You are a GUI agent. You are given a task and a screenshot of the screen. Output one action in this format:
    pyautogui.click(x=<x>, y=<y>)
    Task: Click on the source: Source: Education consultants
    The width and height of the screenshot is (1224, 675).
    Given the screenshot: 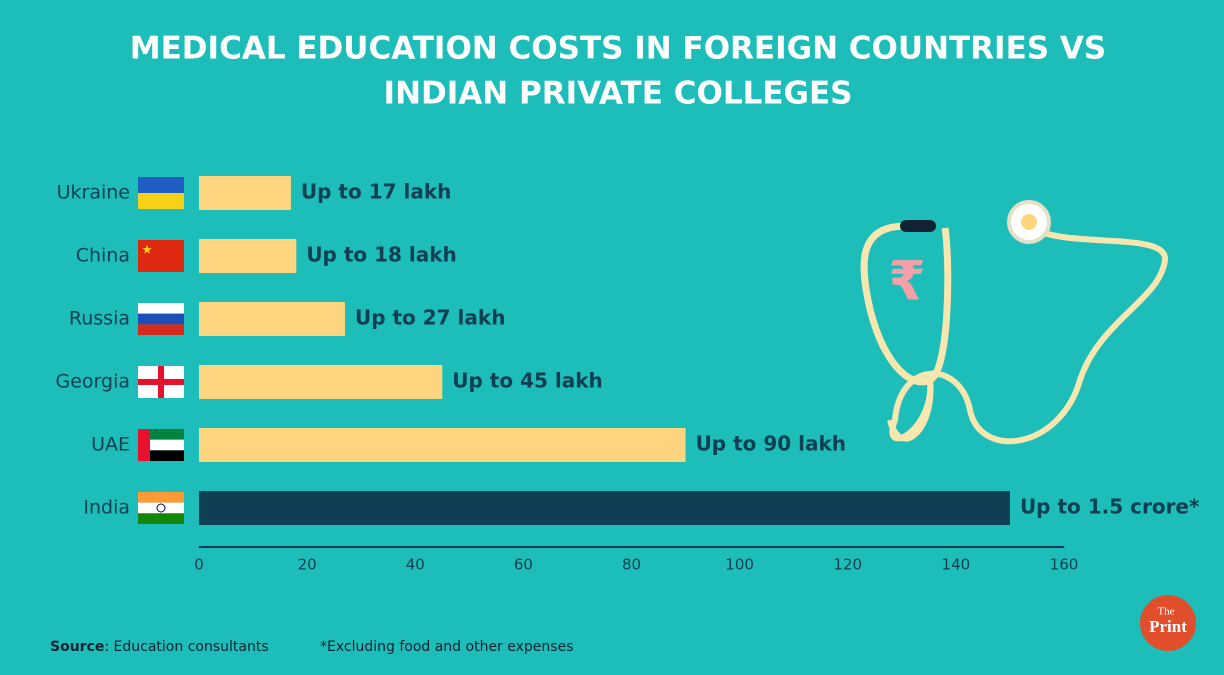 What is the action you would take?
    pyautogui.click(x=159, y=647)
    